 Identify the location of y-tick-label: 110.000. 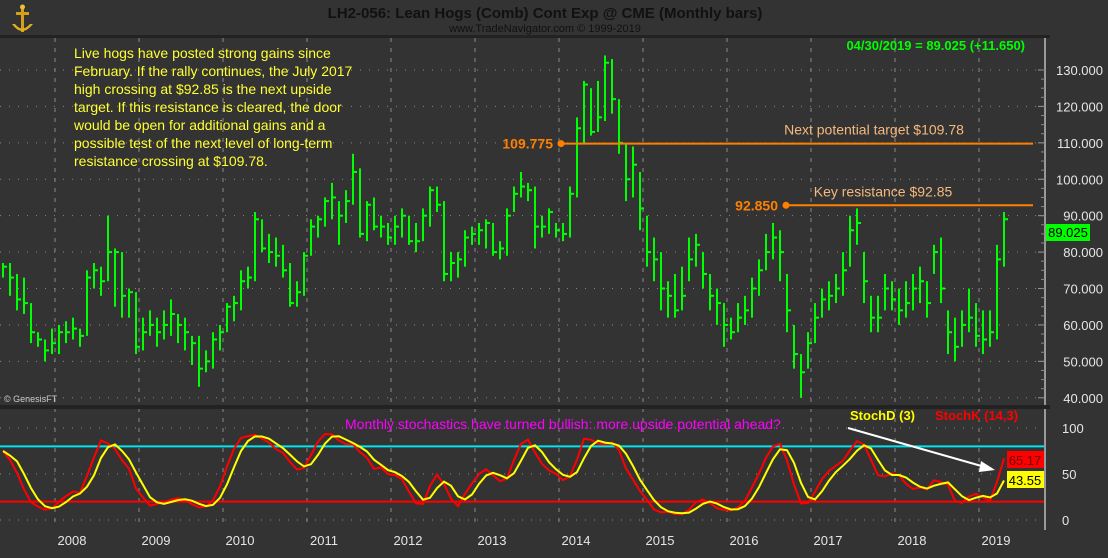
(1080, 143).